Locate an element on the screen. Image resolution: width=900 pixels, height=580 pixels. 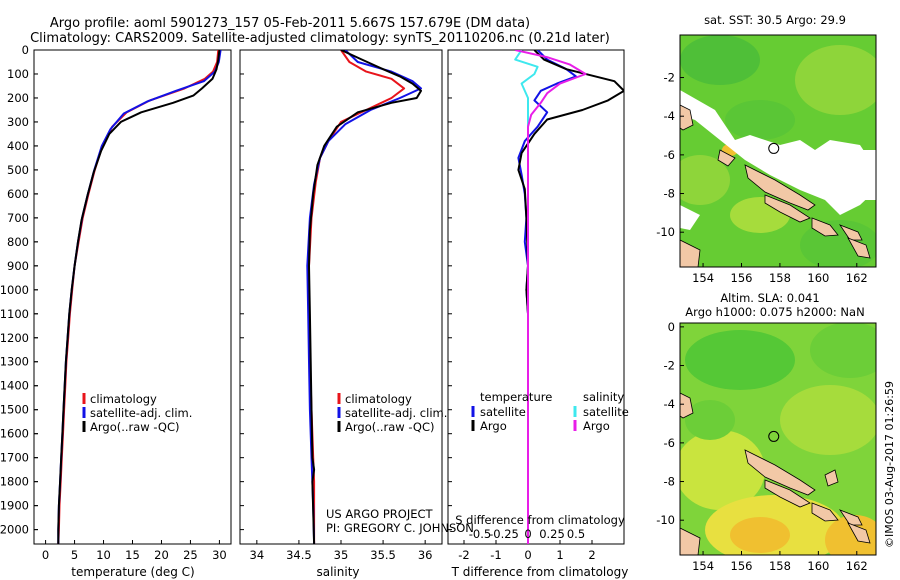
difference-x-axis: -2 -1 0 1 2 is located at coordinates (522, 305).